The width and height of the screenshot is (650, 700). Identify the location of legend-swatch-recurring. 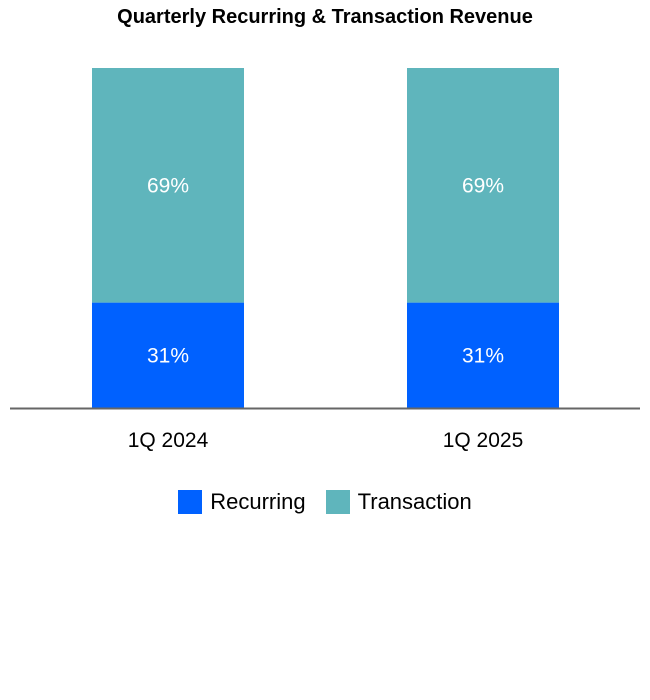
(190, 502).